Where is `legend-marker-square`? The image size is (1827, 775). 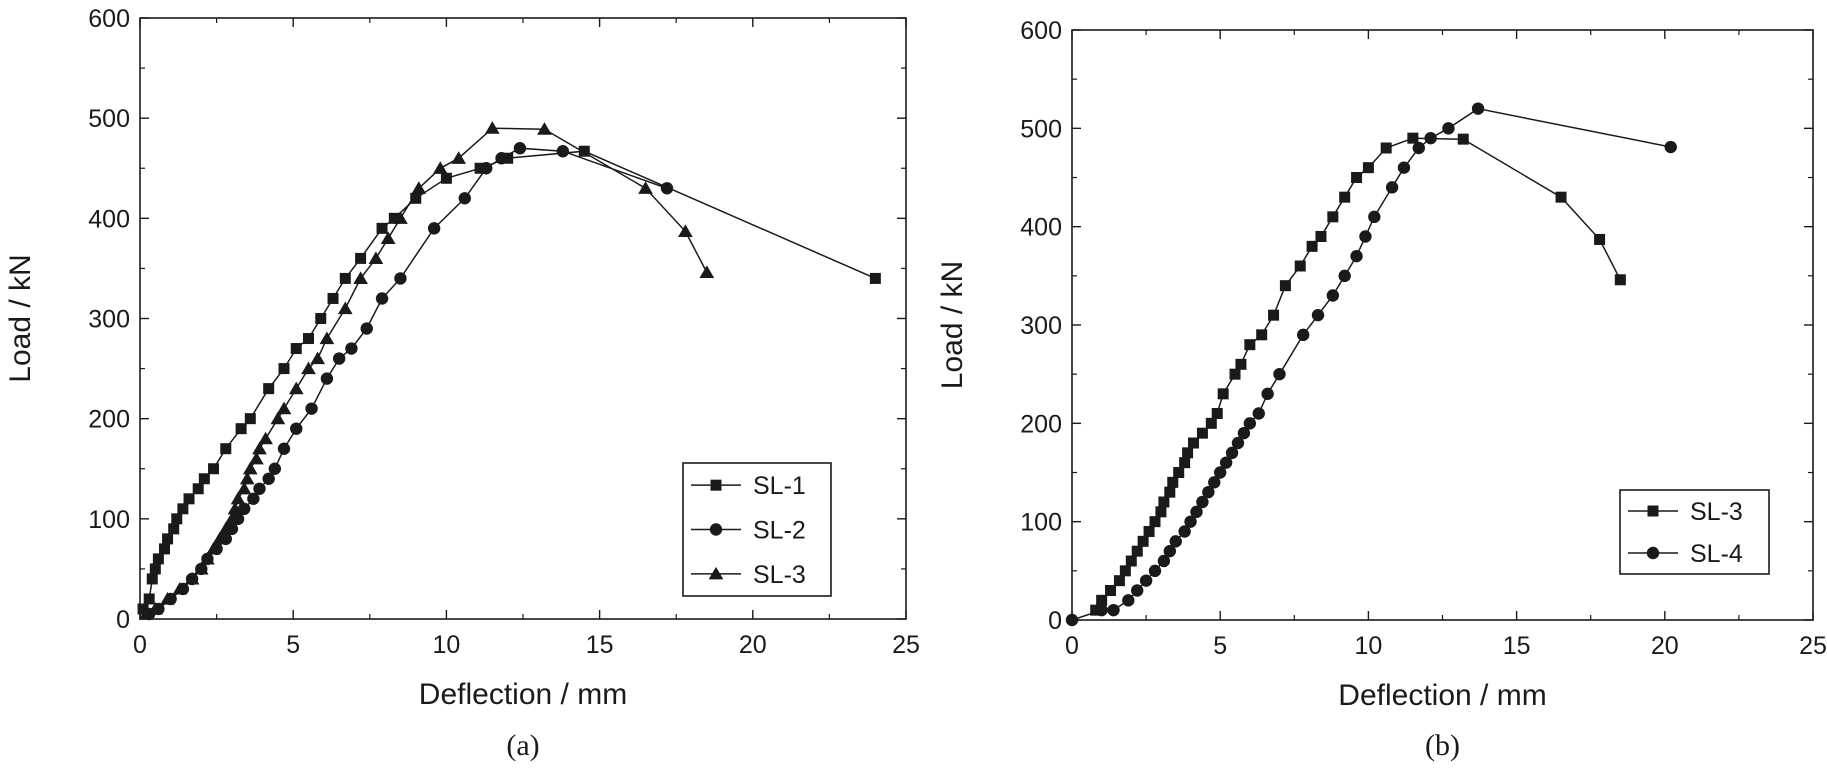 legend-marker-square is located at coordinates (1653, 511).